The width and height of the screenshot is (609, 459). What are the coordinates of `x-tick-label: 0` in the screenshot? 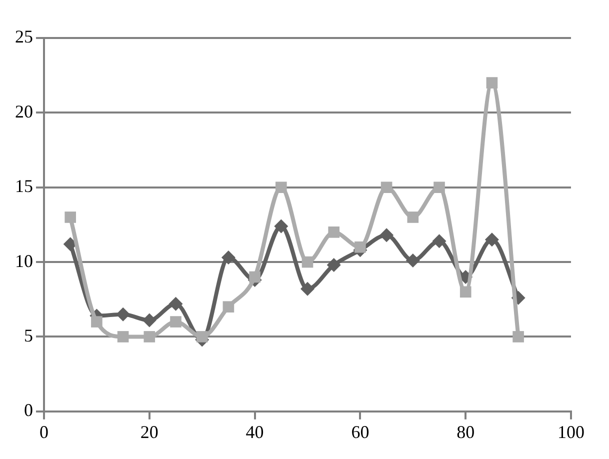 It's located at (44, 432).